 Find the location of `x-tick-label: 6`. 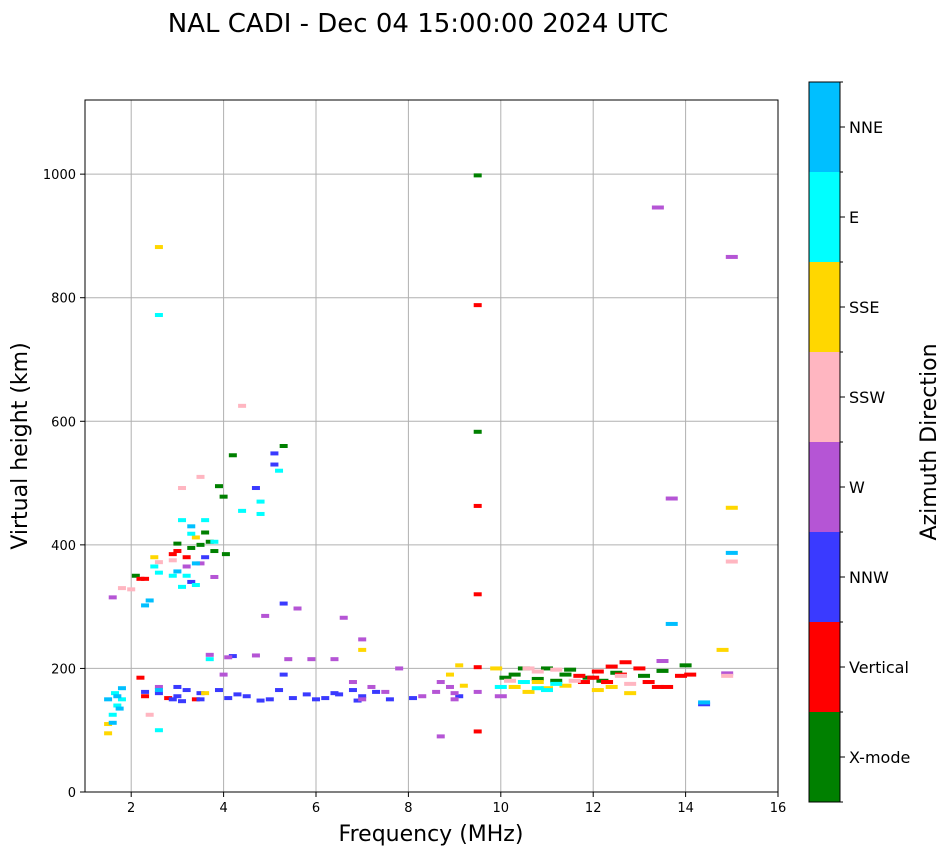

x-tick-label: 6 is located at coordinates (316, 808).